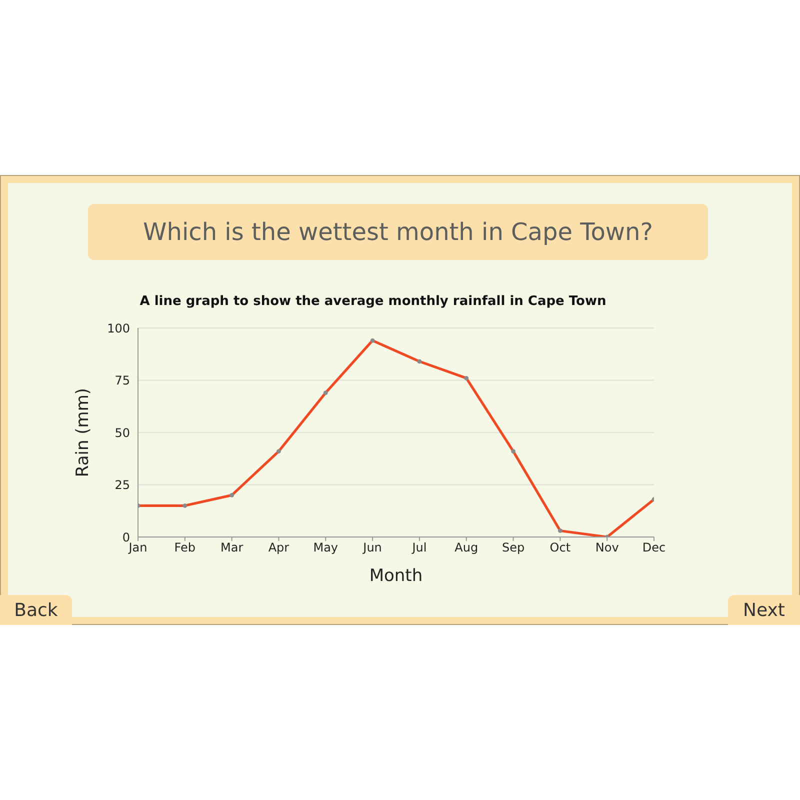 This screenshot has width=800, height=800. What do you see at coordinates (513, 547) in the screenshot?
I see `x-tick-label: Sep` at bounding box center [513, 547].